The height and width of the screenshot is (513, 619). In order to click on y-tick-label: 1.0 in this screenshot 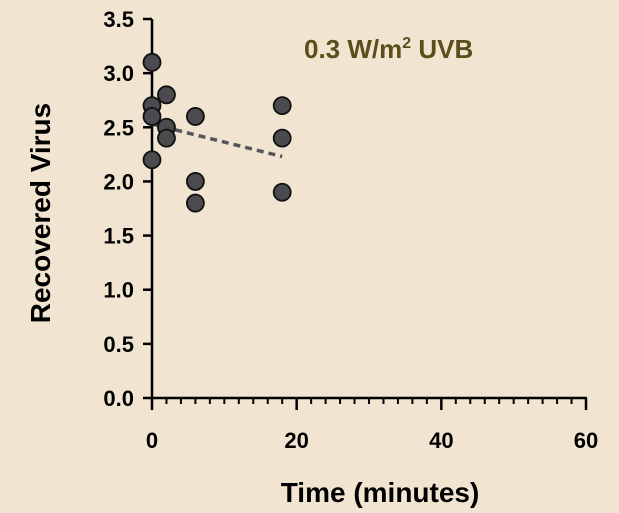, I will do `click(118, 290)`.